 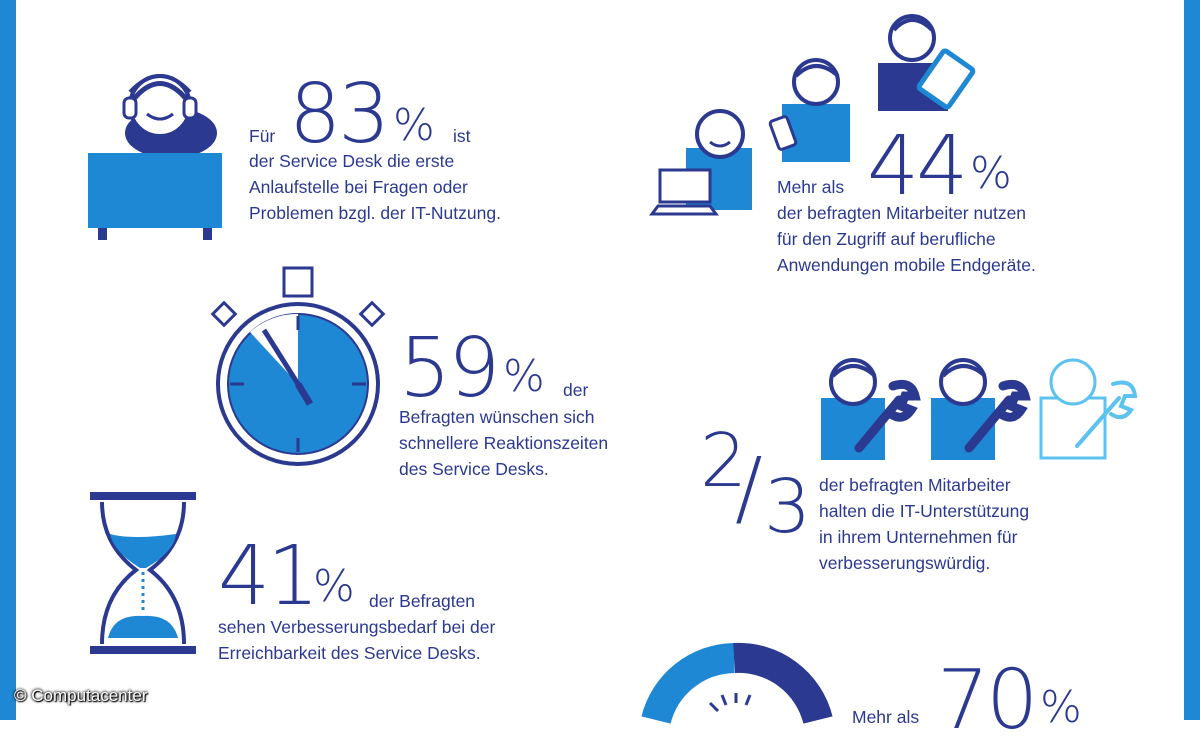 I want to click on stat-83-value: 83, so click(x=339, y=114).